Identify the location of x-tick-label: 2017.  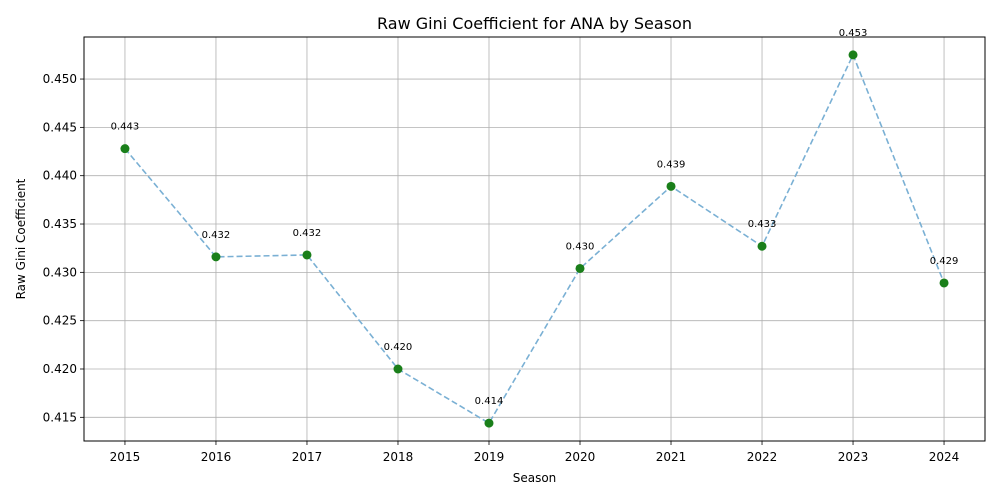
(307, 457).